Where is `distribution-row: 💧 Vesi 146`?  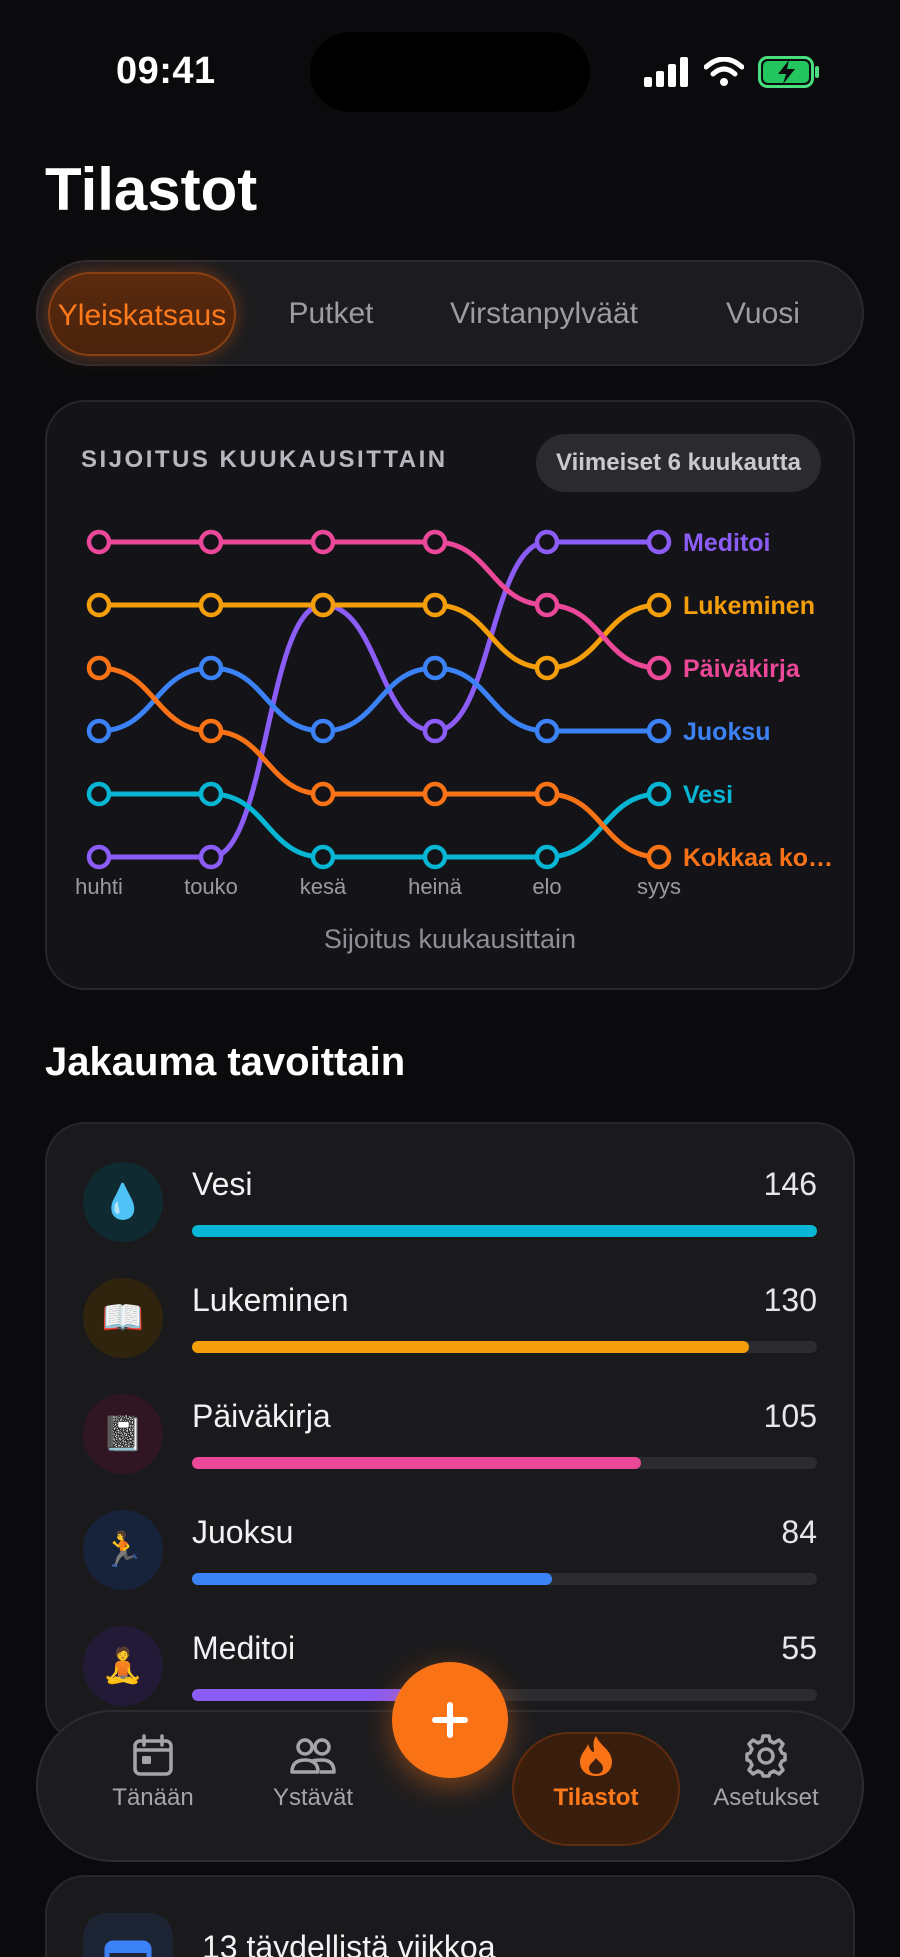 distribution-row: 💧 Vesi 146 is located at coordinates (450, 1220).